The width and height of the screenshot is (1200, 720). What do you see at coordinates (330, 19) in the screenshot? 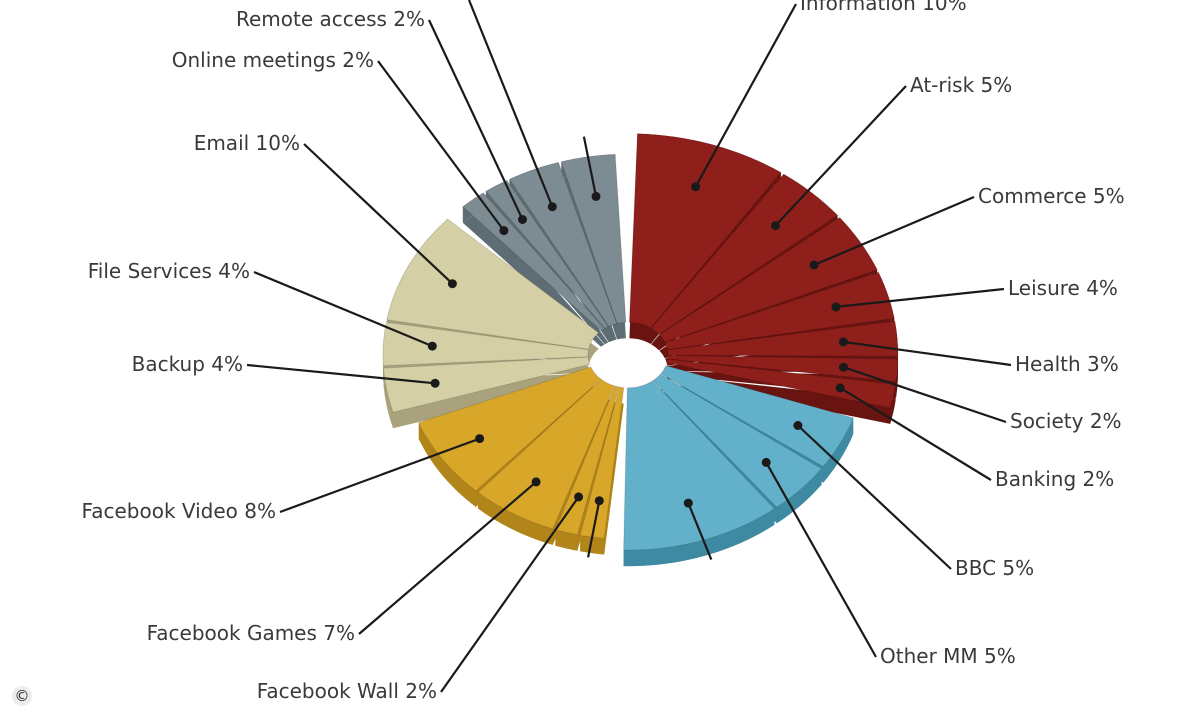
I see `pie-label-remote-access: Remote access 2%` at bounding box center [330, 19].